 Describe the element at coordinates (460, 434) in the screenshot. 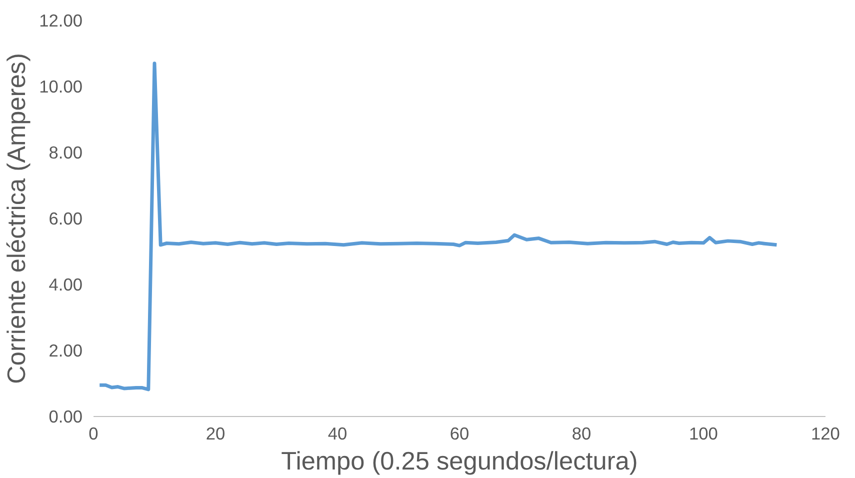

I see `x-tick-label: 60` at that location.